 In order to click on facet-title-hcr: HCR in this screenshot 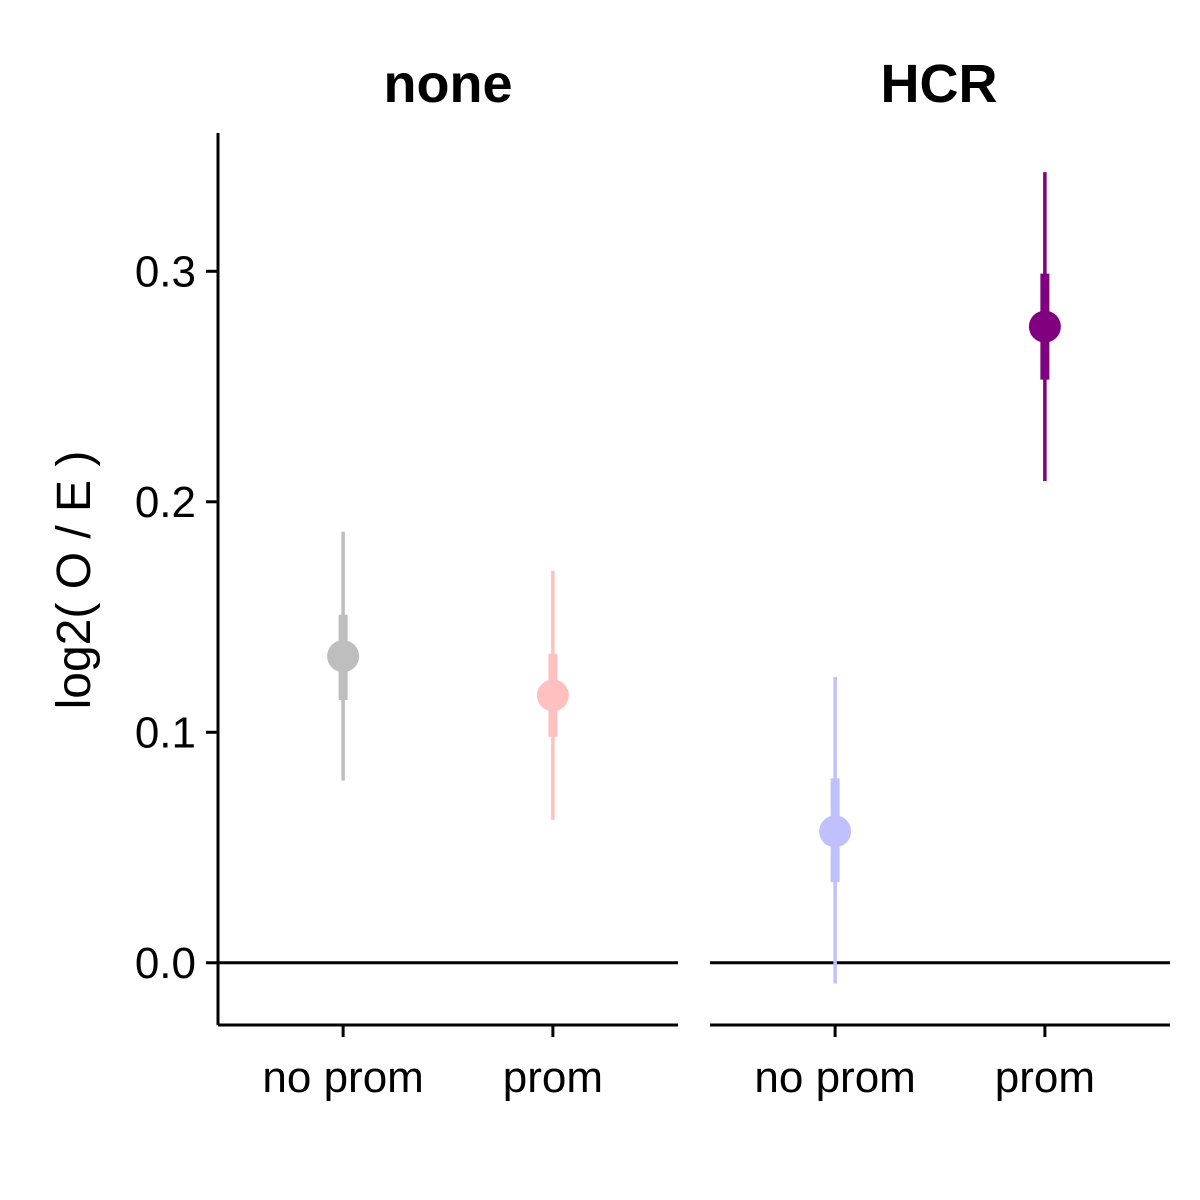, I will do `click(939, 84)`.